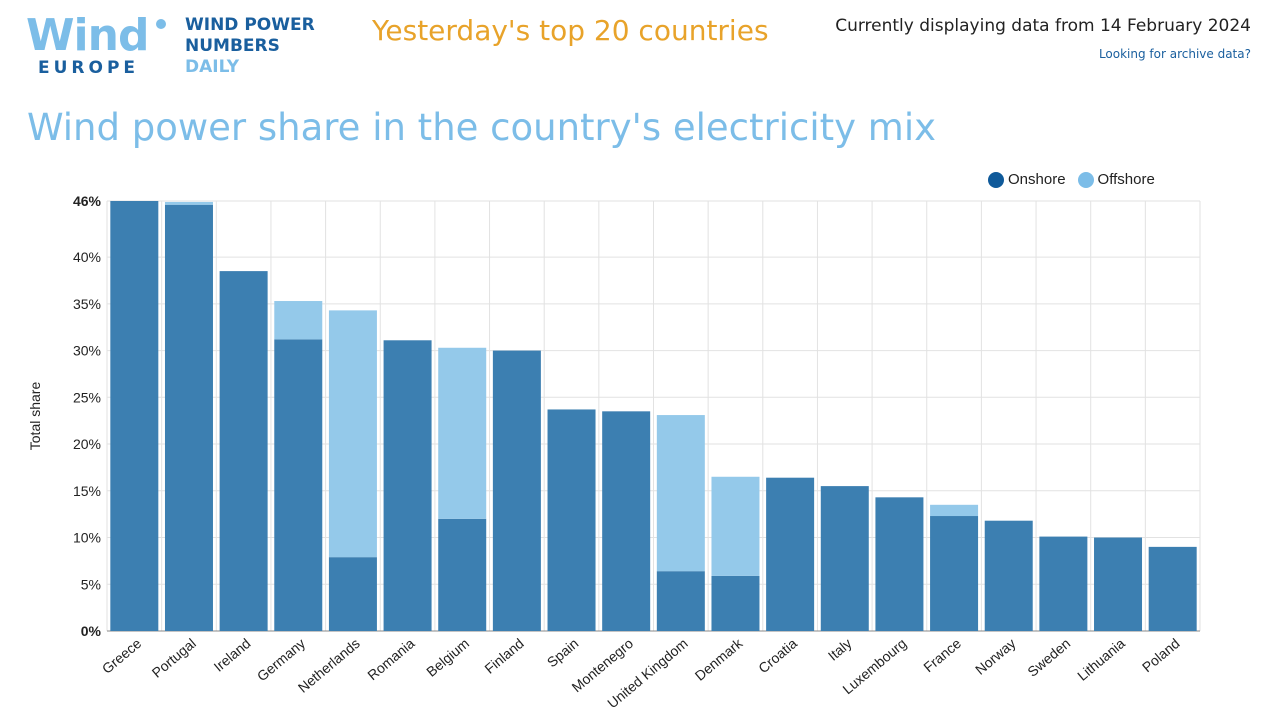 Image resolution: width=1280 pixels, height=720 pixels. What do you see at coordinates (1126, 179) in the screenshot?
I see `legend-label-offshore: Offshore` at bounding box center [1126, 179].